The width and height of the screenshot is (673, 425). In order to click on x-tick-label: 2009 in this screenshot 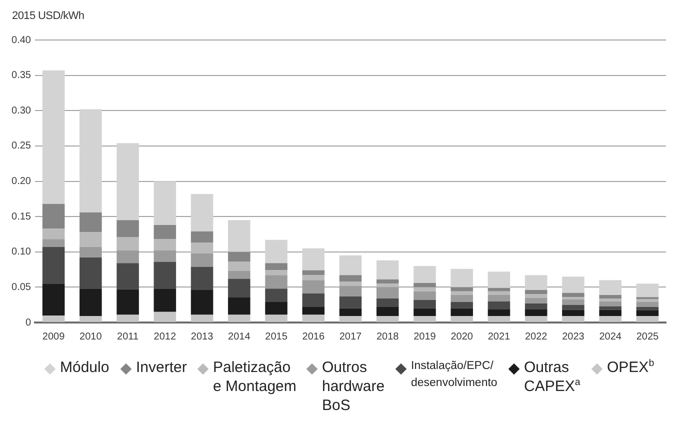, I will do `click(54, 336)`.